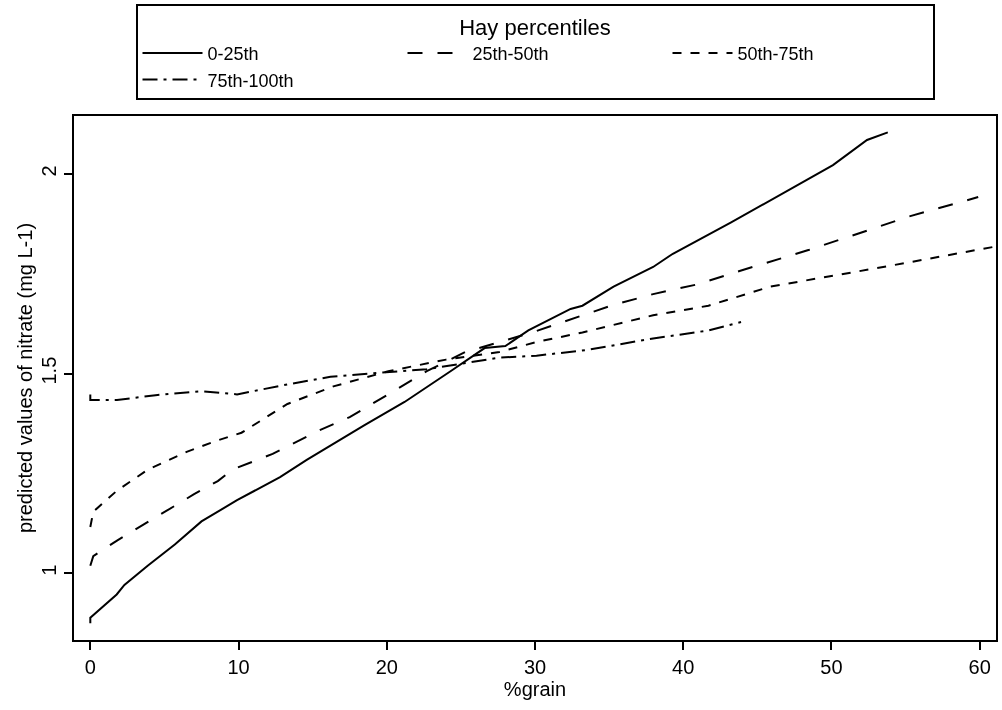 The image size is (1002, 710). Describe the element at coordinates (49, 570) in the screenshot. I see `y-tick-label: 1` at that location.